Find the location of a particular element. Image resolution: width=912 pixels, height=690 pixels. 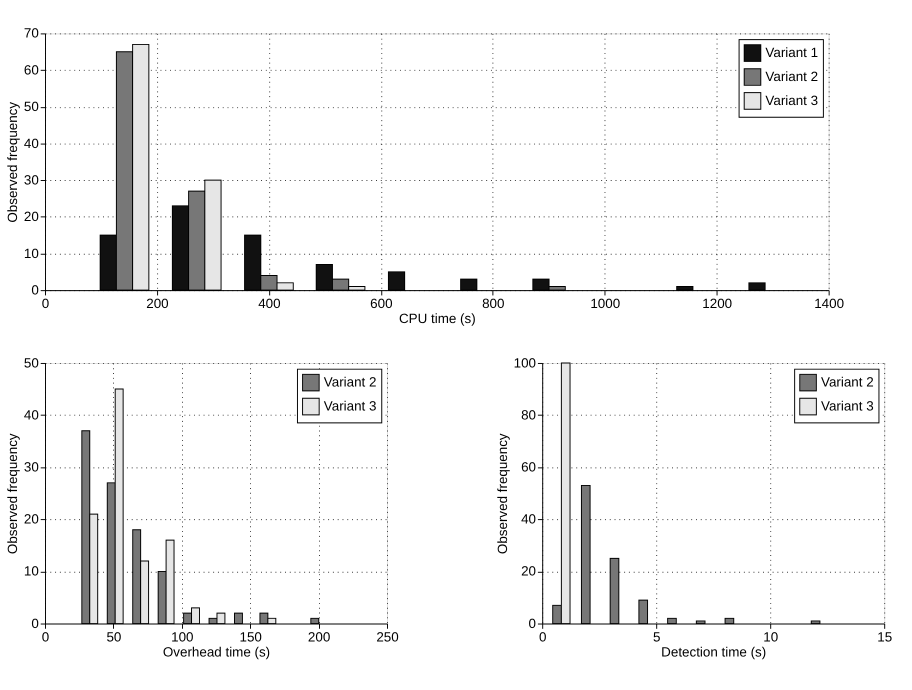

x-axis-title: Overhead time (s) is located at coordinates (216, 652).